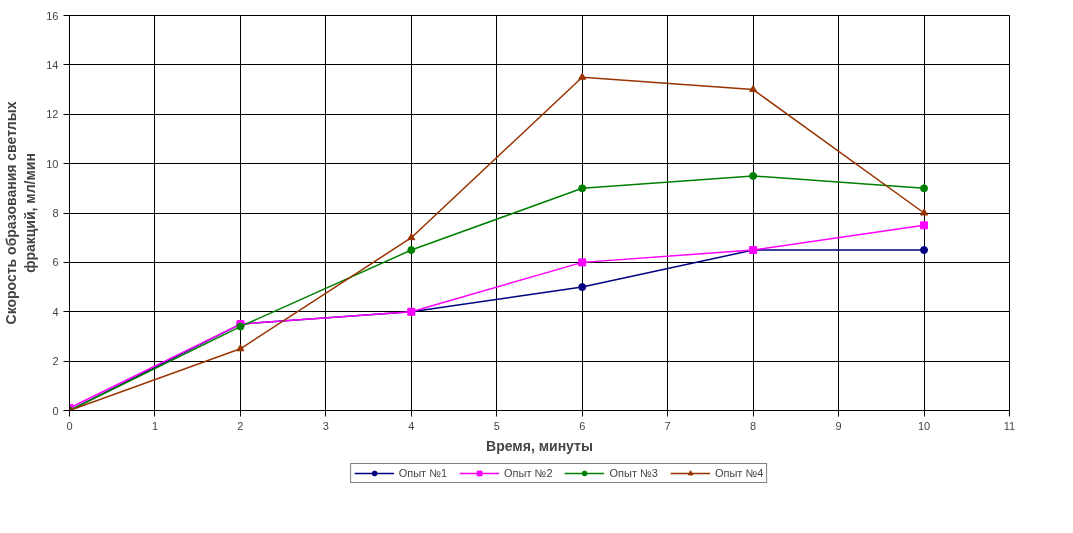 Image resolution: width=1073 pixels, height=533 pixels. I want to click on y-tick-label: 2, so click(55, 361).